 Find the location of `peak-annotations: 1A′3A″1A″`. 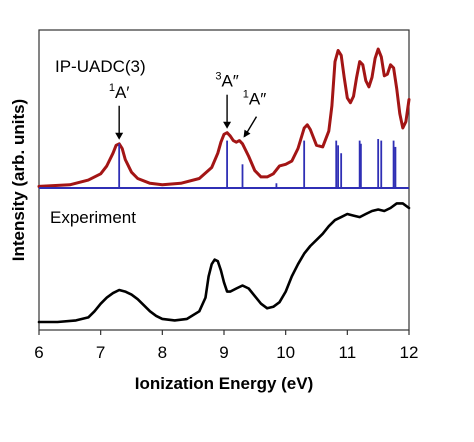

peak-annotations: 1A′3A″1A″ is located at coordinates (187, 105).